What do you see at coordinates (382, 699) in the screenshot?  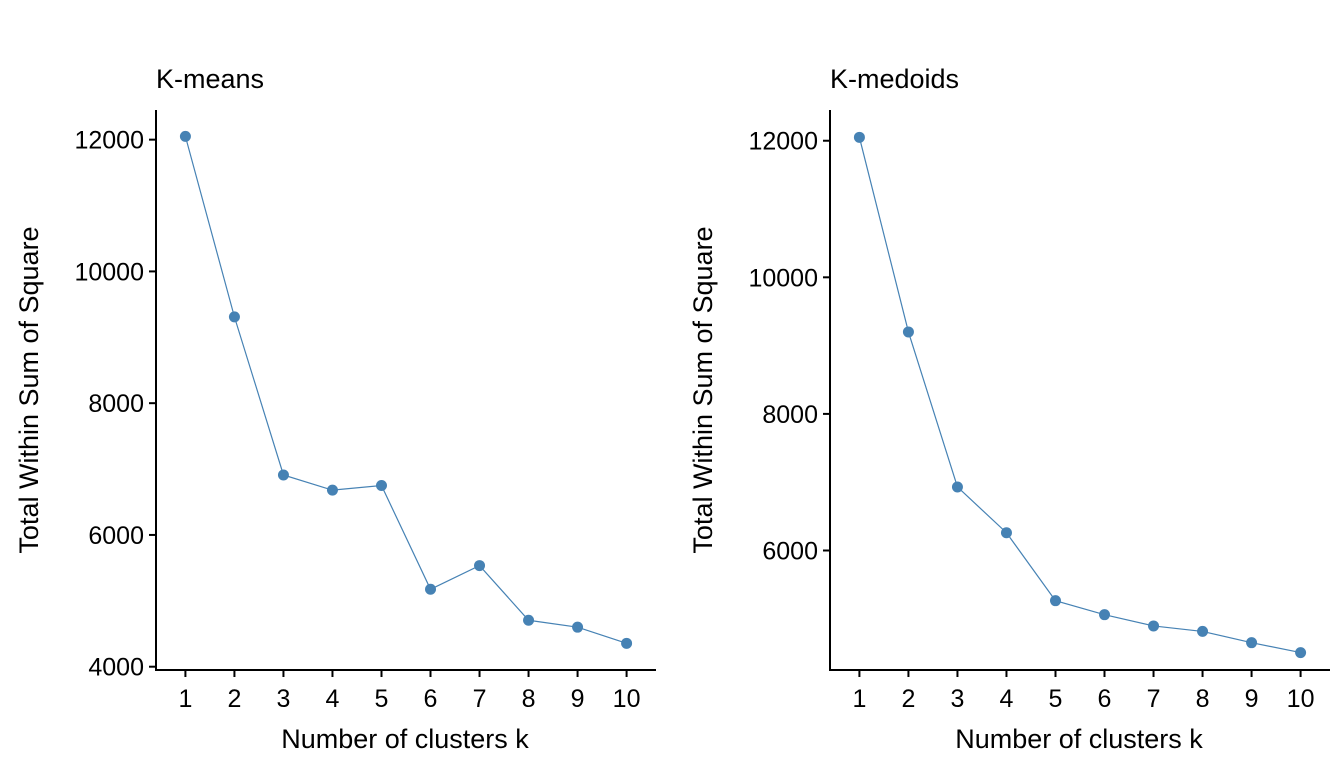 I see `kmeans-x-tick-label: 5` at bounding box center [382, 699].